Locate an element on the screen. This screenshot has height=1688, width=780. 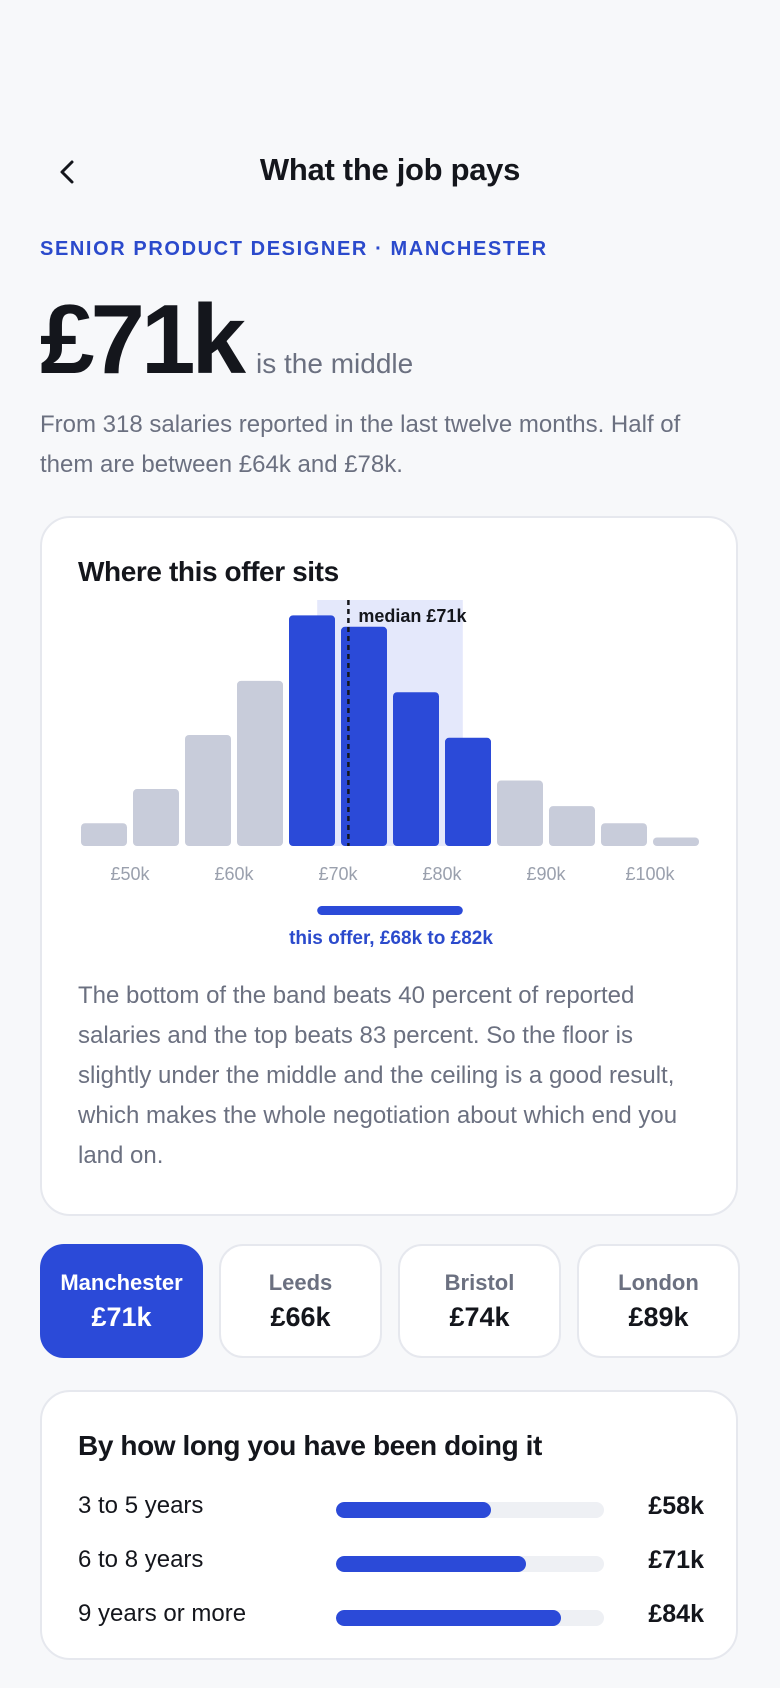
city-tab-bristol: Bristol £74k is located at coordinates (479, 1301).